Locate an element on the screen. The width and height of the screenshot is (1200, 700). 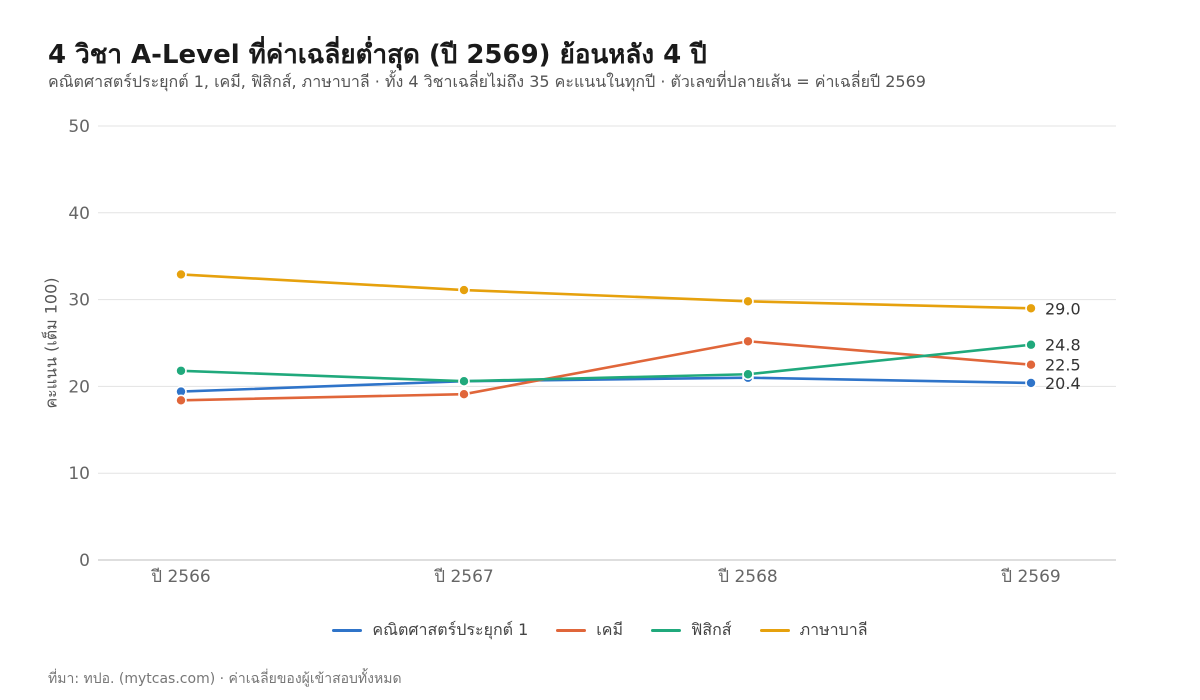
legend-item: ฟิสิกส์ is located at coordinates (691, 630).